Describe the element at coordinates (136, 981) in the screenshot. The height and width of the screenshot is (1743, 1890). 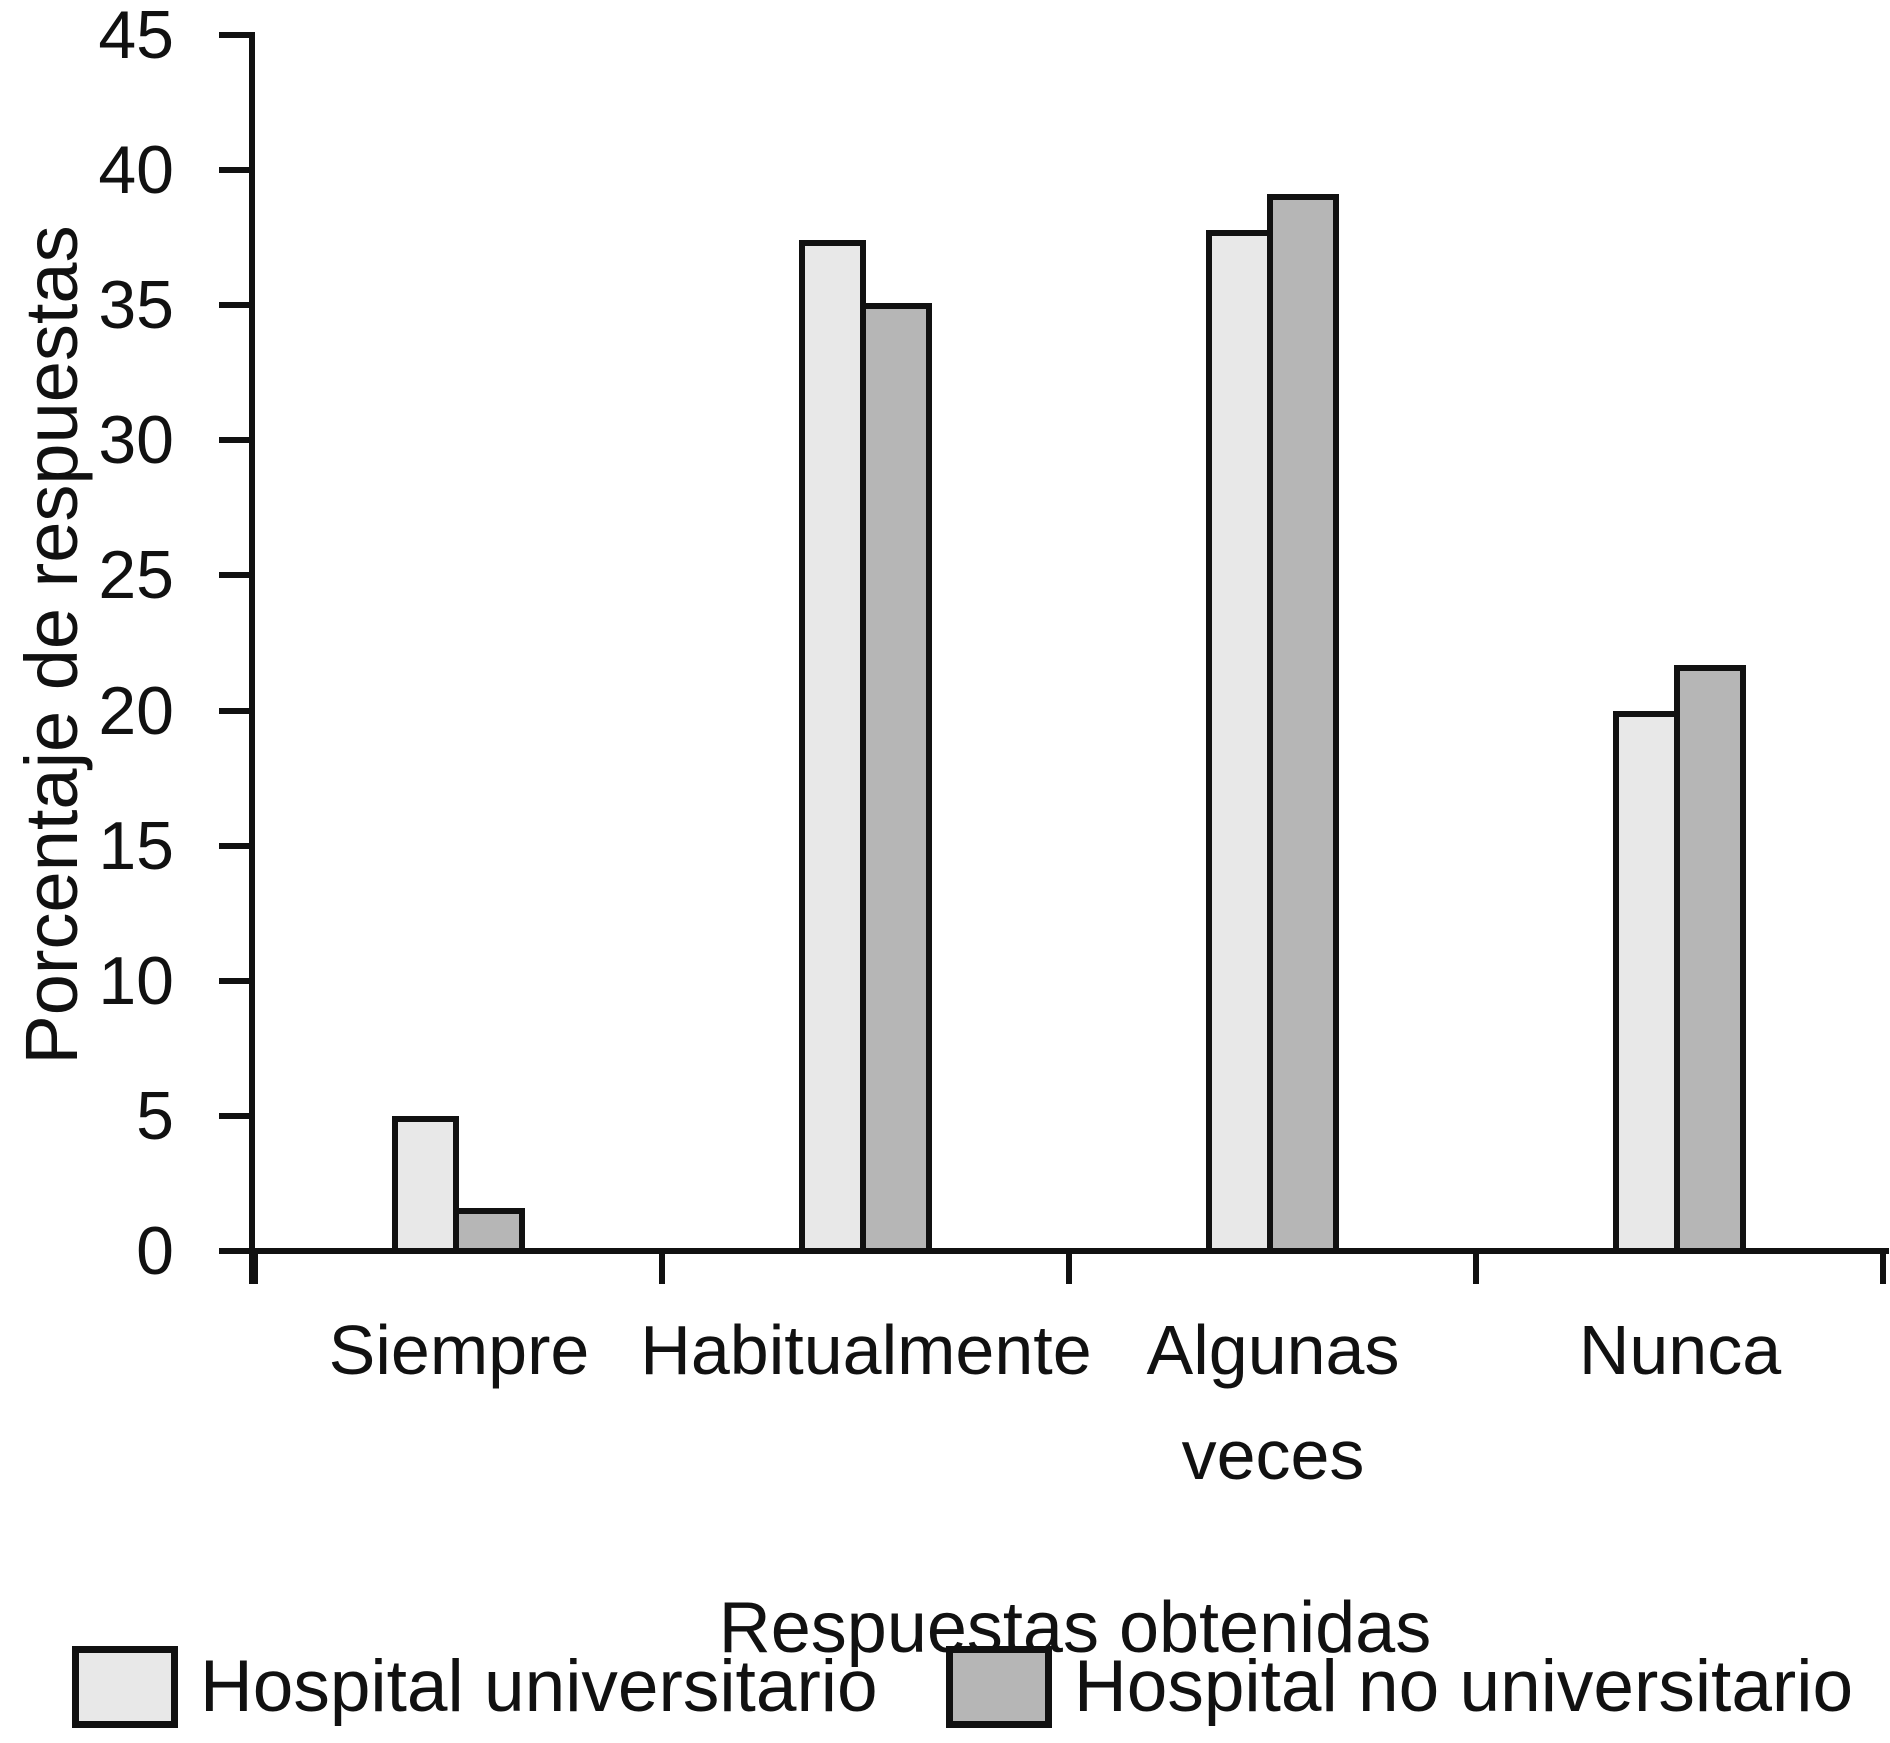
I see `y-tick-label: 10` at that location.